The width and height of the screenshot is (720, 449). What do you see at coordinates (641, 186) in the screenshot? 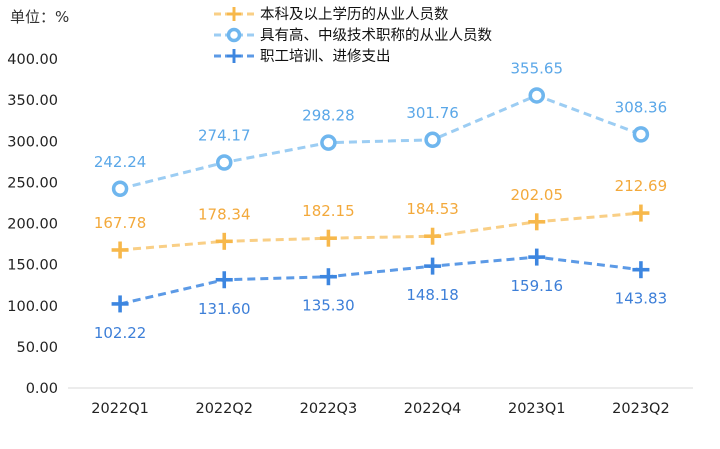
I see `data-label: 212.69` at bounding box center [641, 186].